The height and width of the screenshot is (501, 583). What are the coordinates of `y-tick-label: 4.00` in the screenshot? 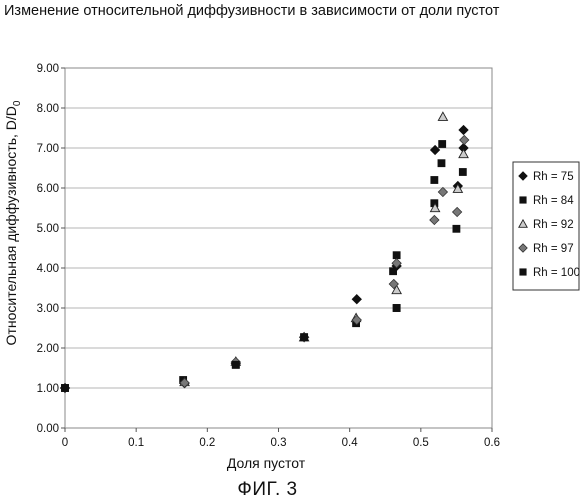 It's located at (48, 269).